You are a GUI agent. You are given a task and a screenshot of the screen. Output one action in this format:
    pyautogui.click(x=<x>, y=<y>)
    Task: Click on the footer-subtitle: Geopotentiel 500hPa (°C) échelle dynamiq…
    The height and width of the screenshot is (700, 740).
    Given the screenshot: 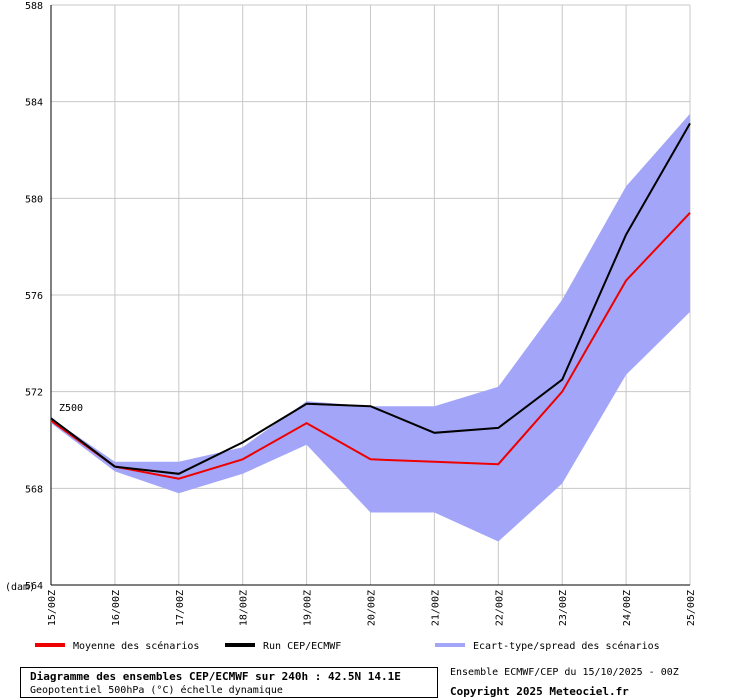 What is the action you would take?
    pyautogui.click(x=156, y=690)
    